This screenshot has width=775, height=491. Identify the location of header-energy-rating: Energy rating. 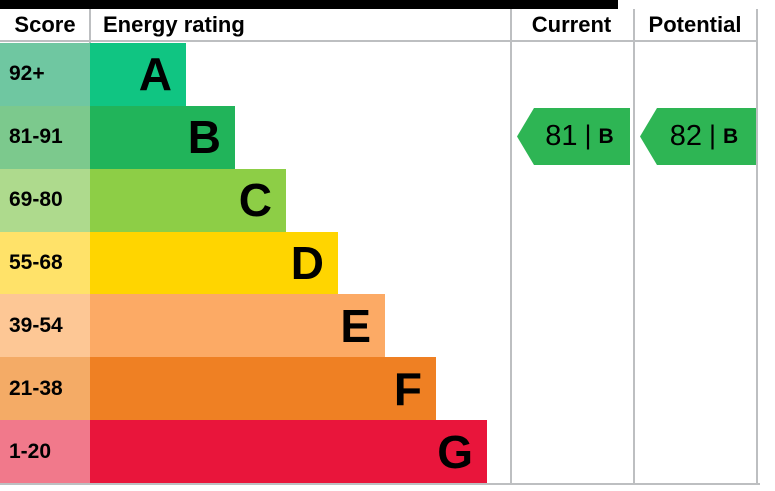
(174, 24).